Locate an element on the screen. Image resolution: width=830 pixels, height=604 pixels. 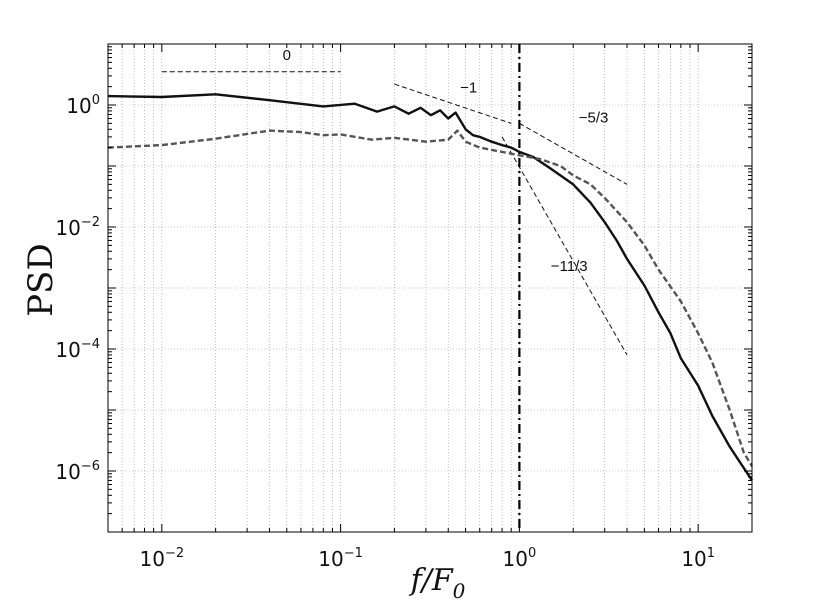
x-axis-label-main: f/F is located at coordinates (431, 580).